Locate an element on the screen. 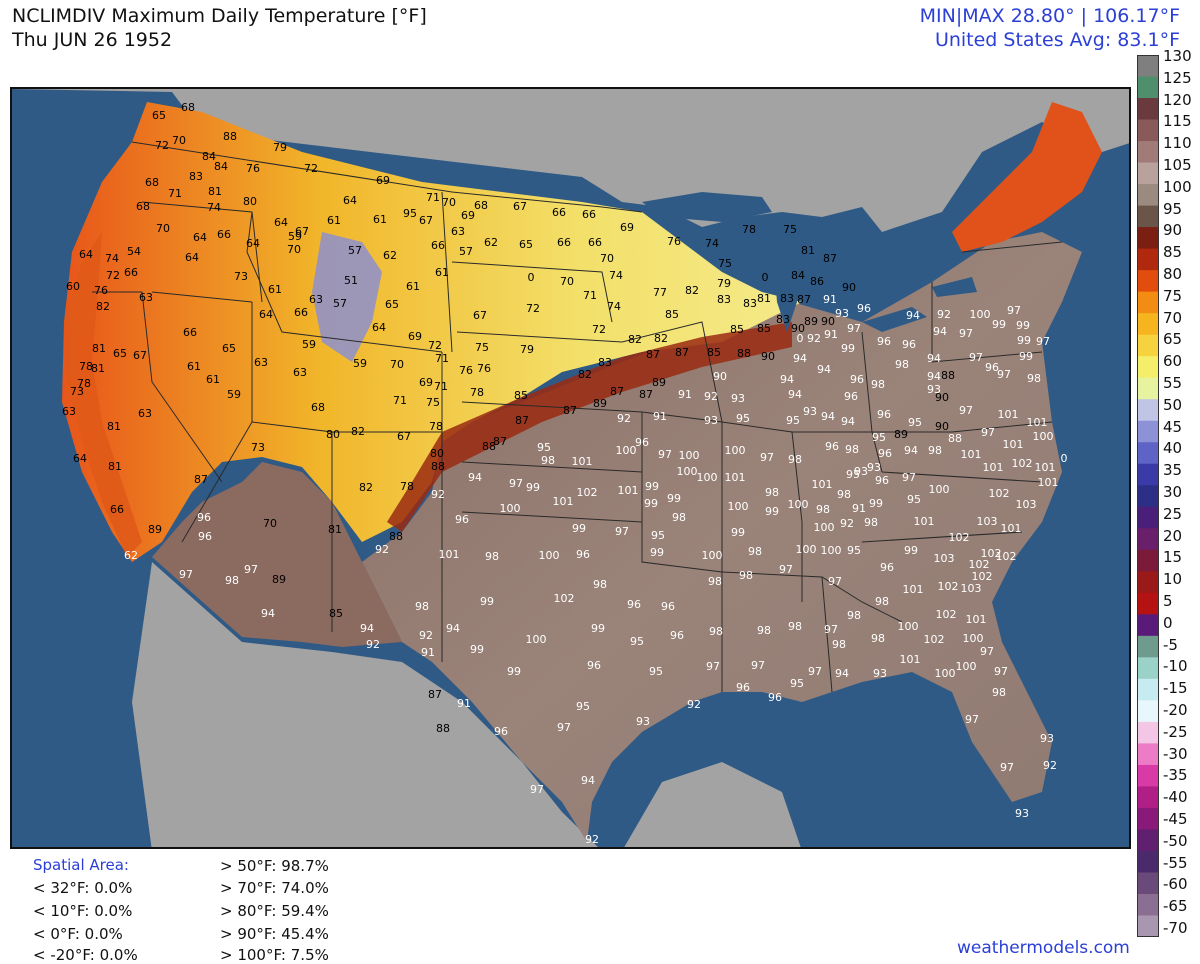 This screenshot has width=1200, height=964. colorbar-tick-label: 95 is located at coordinates (1173, 208).